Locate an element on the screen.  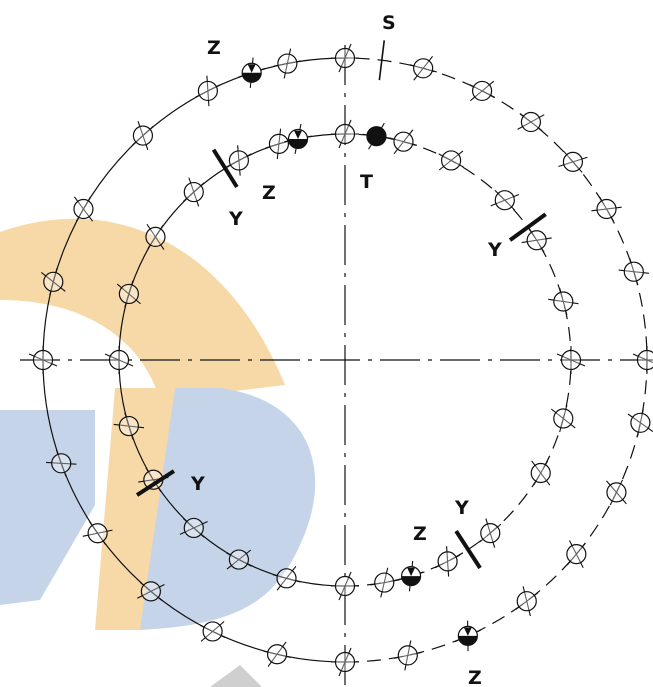
mark-y-lower-left is located at coordinates (155, 483).